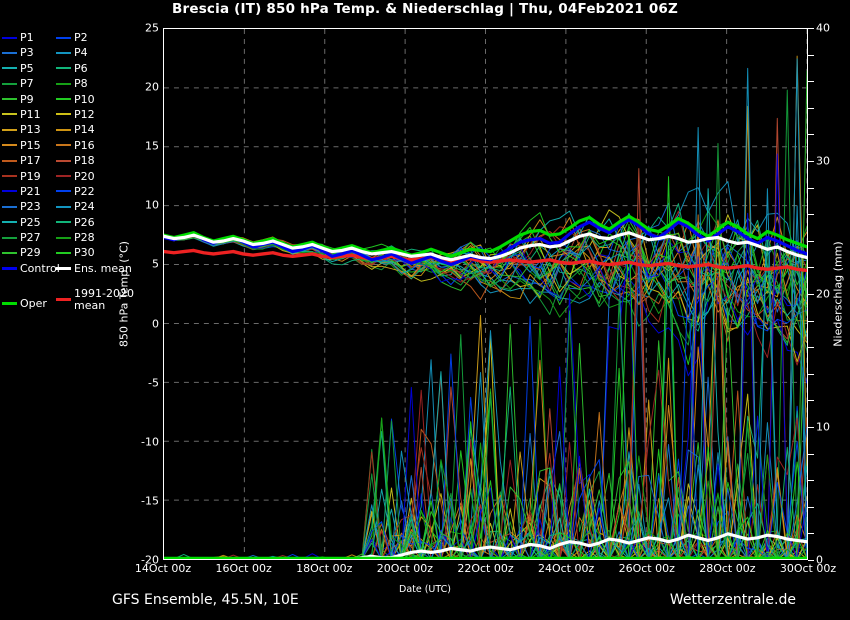  What do you see at coordinates (84, 176) in the screenshot?
I see `legend-item-label: P20` at bounding box center [84, 176].